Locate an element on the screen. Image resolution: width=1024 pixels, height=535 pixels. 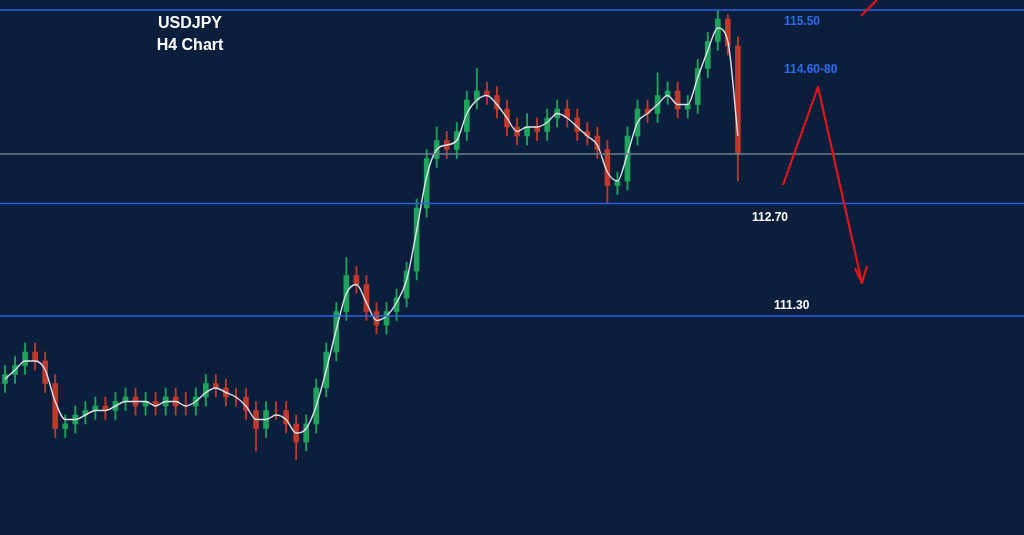
annotation: 114.60-80 is located at coordinates (811, 69).